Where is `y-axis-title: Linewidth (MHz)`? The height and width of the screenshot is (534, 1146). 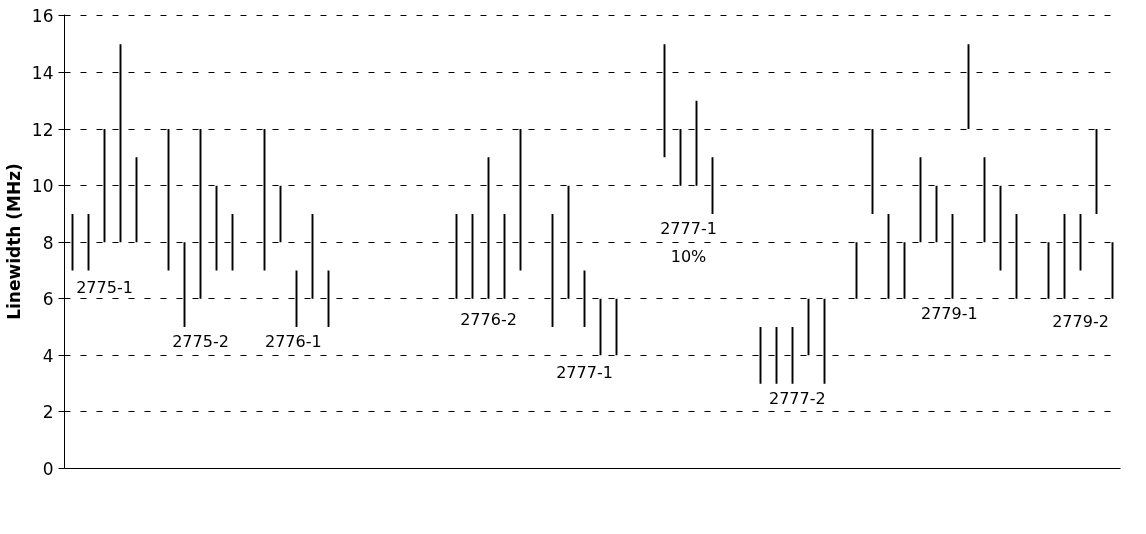
y-axis-title: Linewidth (MHz) is located at coordinates (13, 241).